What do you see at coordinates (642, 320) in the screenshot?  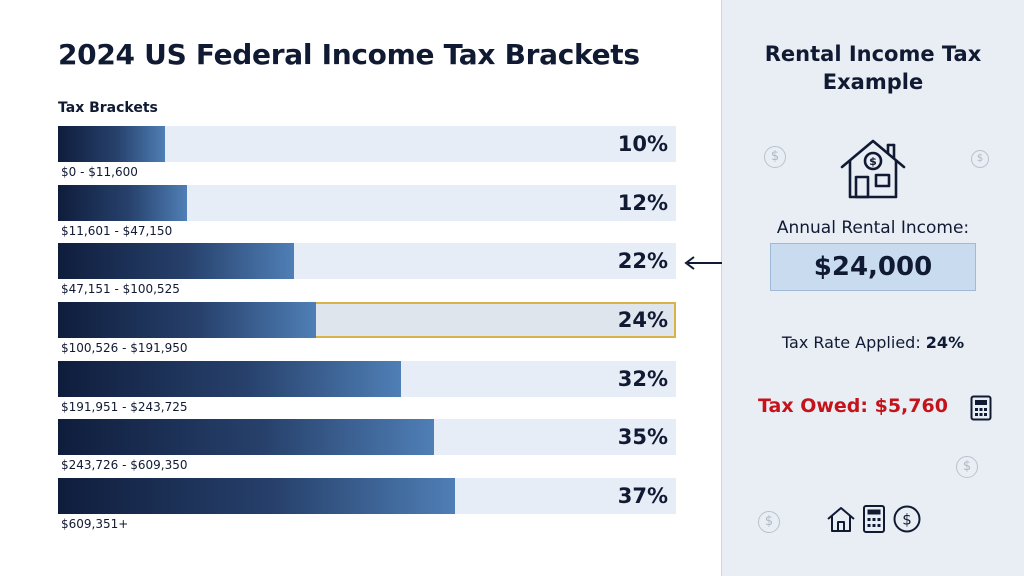 I see `bar-value-label: 24%` at bounding box center [642, 320].